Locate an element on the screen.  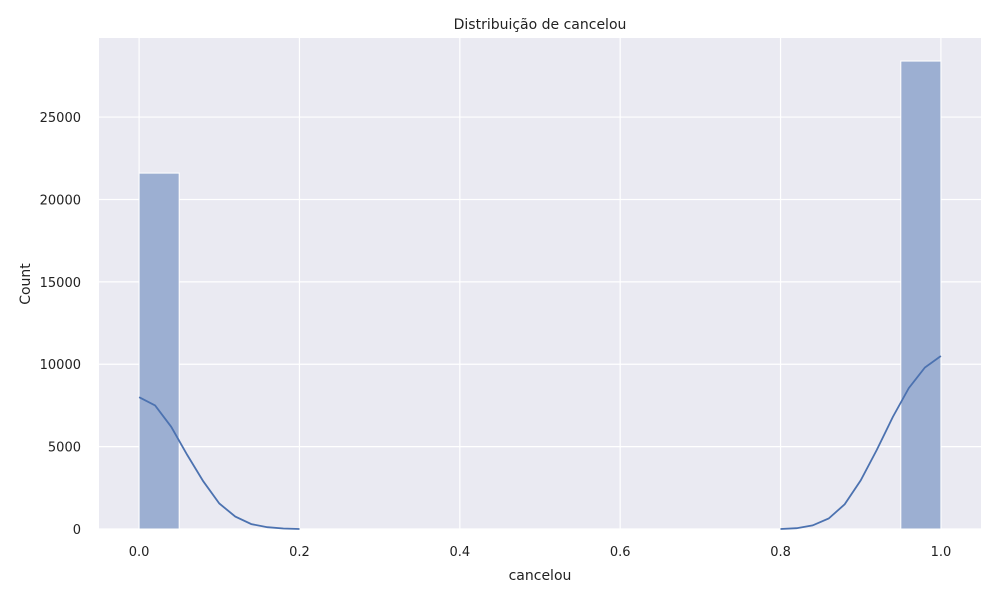
y-tick-label: 25000 is located at coordinates (60, 118).